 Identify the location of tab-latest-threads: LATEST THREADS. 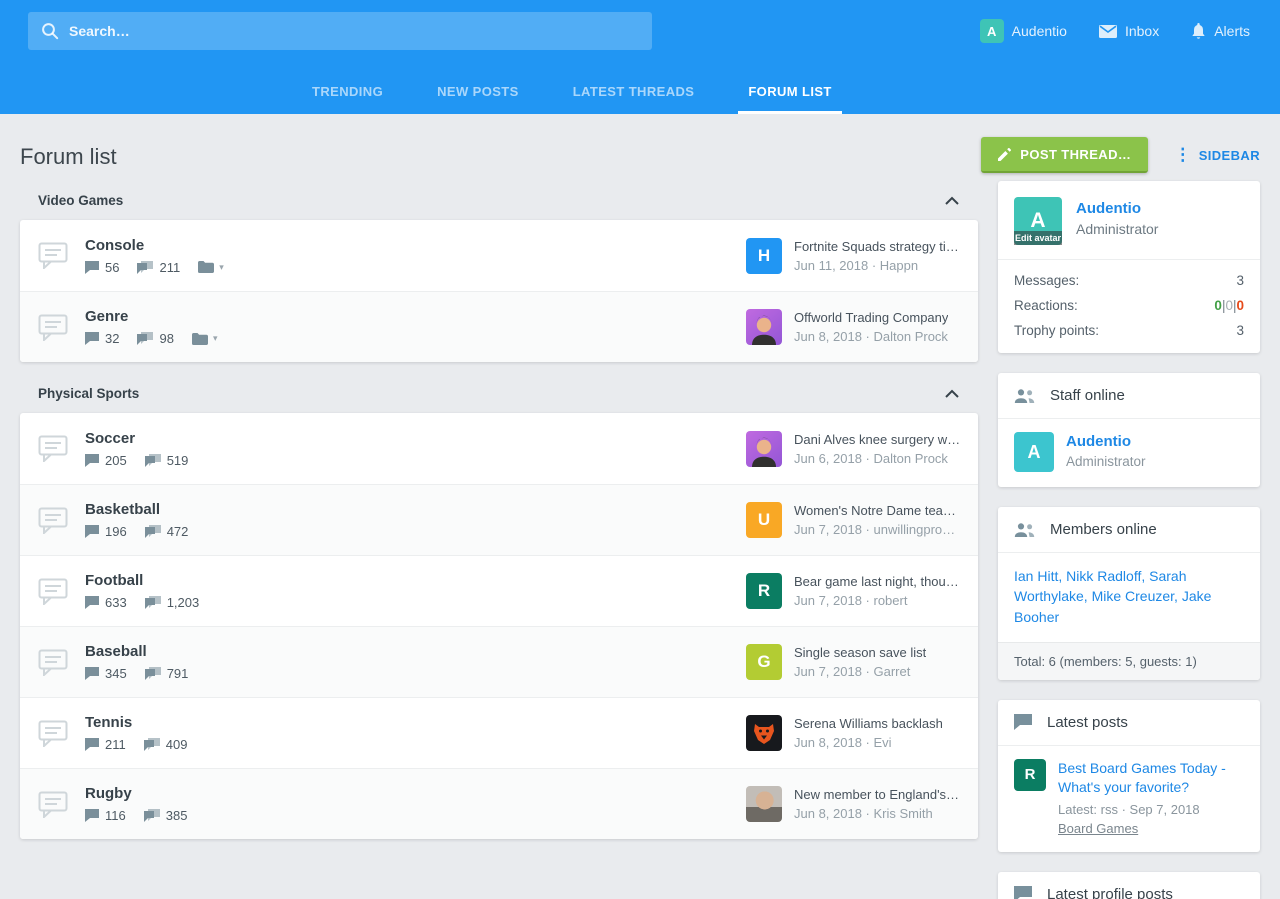
(633, 91).